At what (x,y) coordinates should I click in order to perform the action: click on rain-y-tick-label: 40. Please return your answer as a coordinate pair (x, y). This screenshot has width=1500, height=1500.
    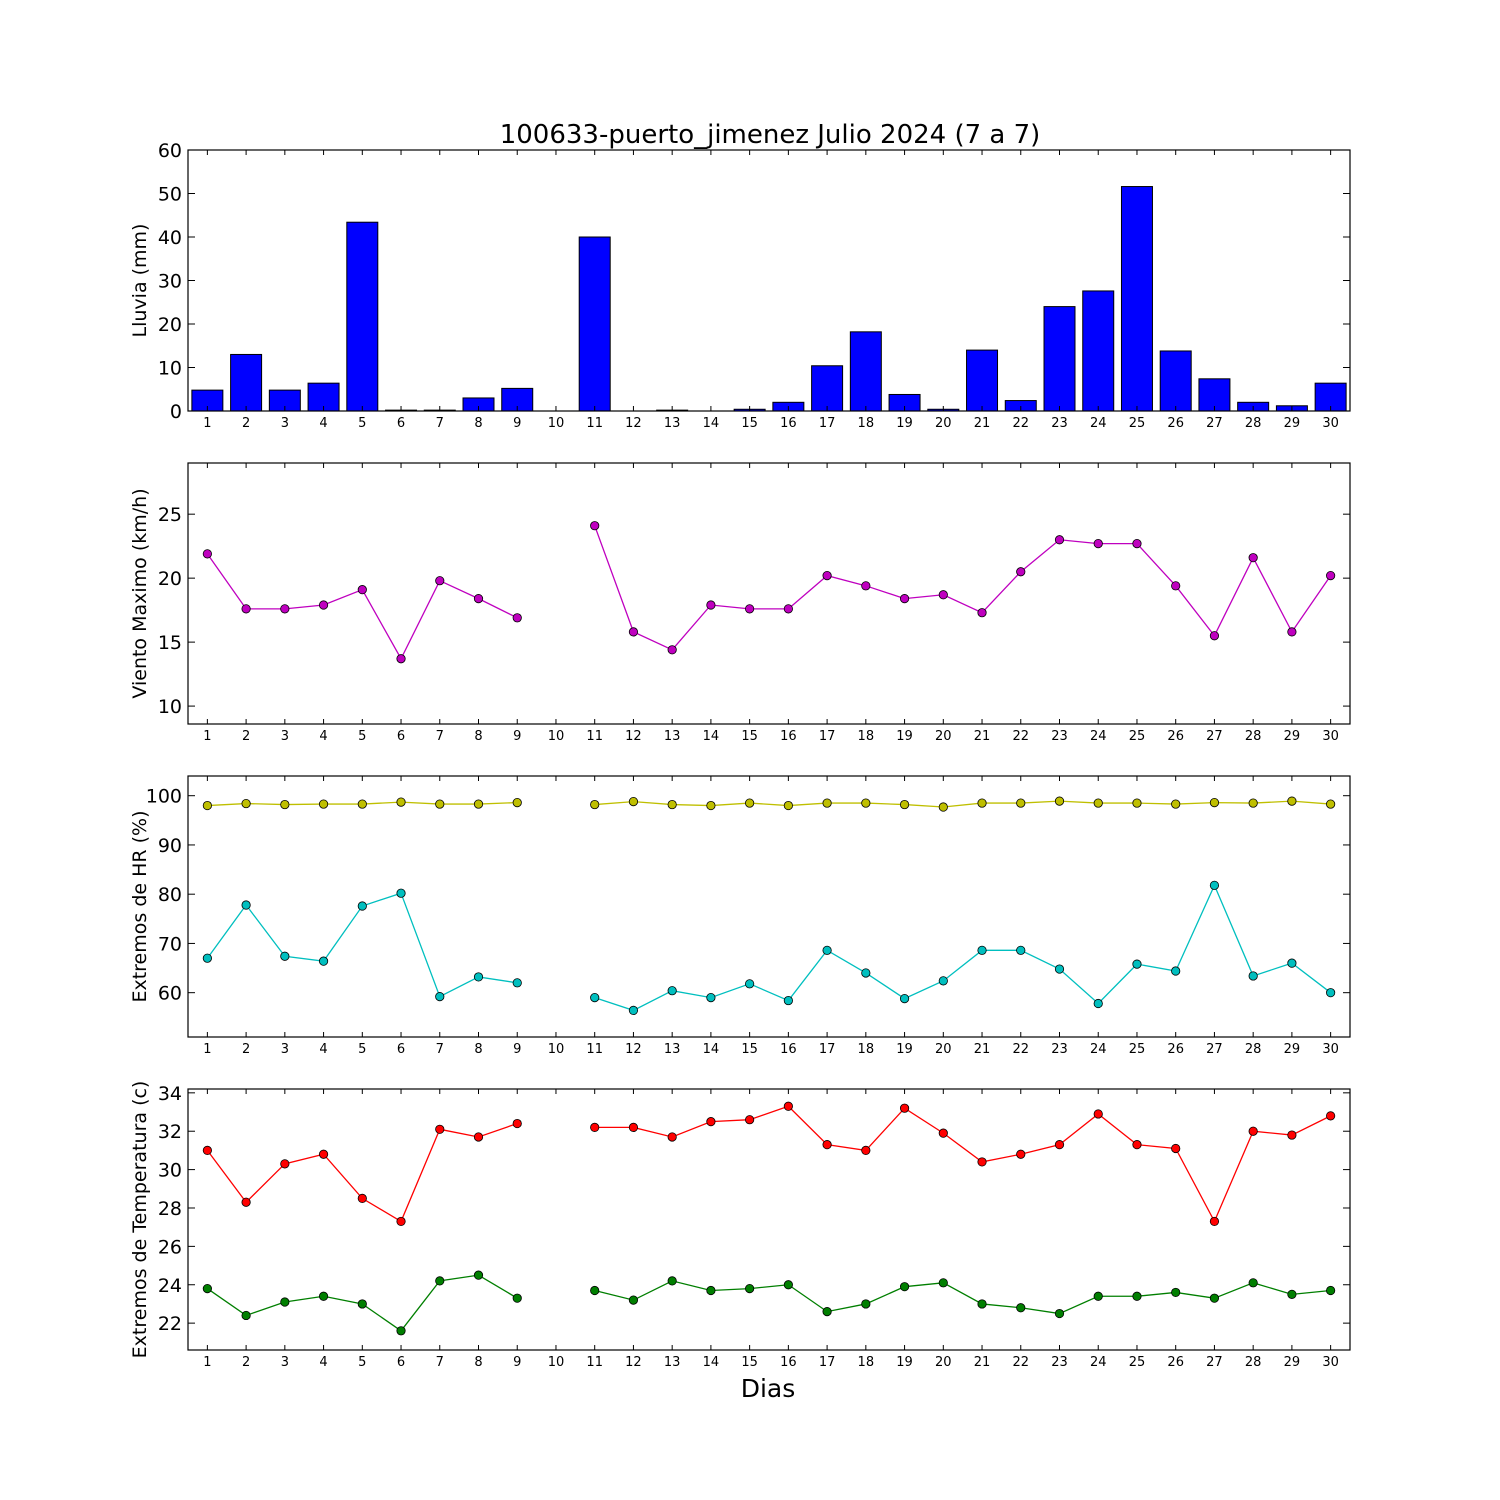
    Looking at the image, I should click on (170, 238).